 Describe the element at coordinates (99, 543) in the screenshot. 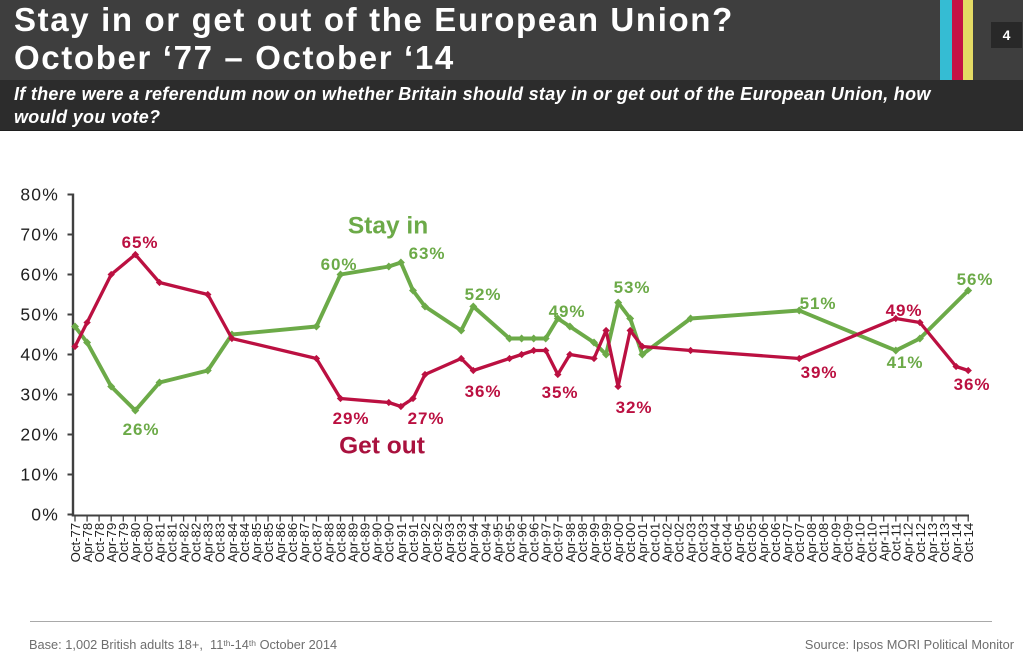

I see `svg-text: Oct-78` at that location.